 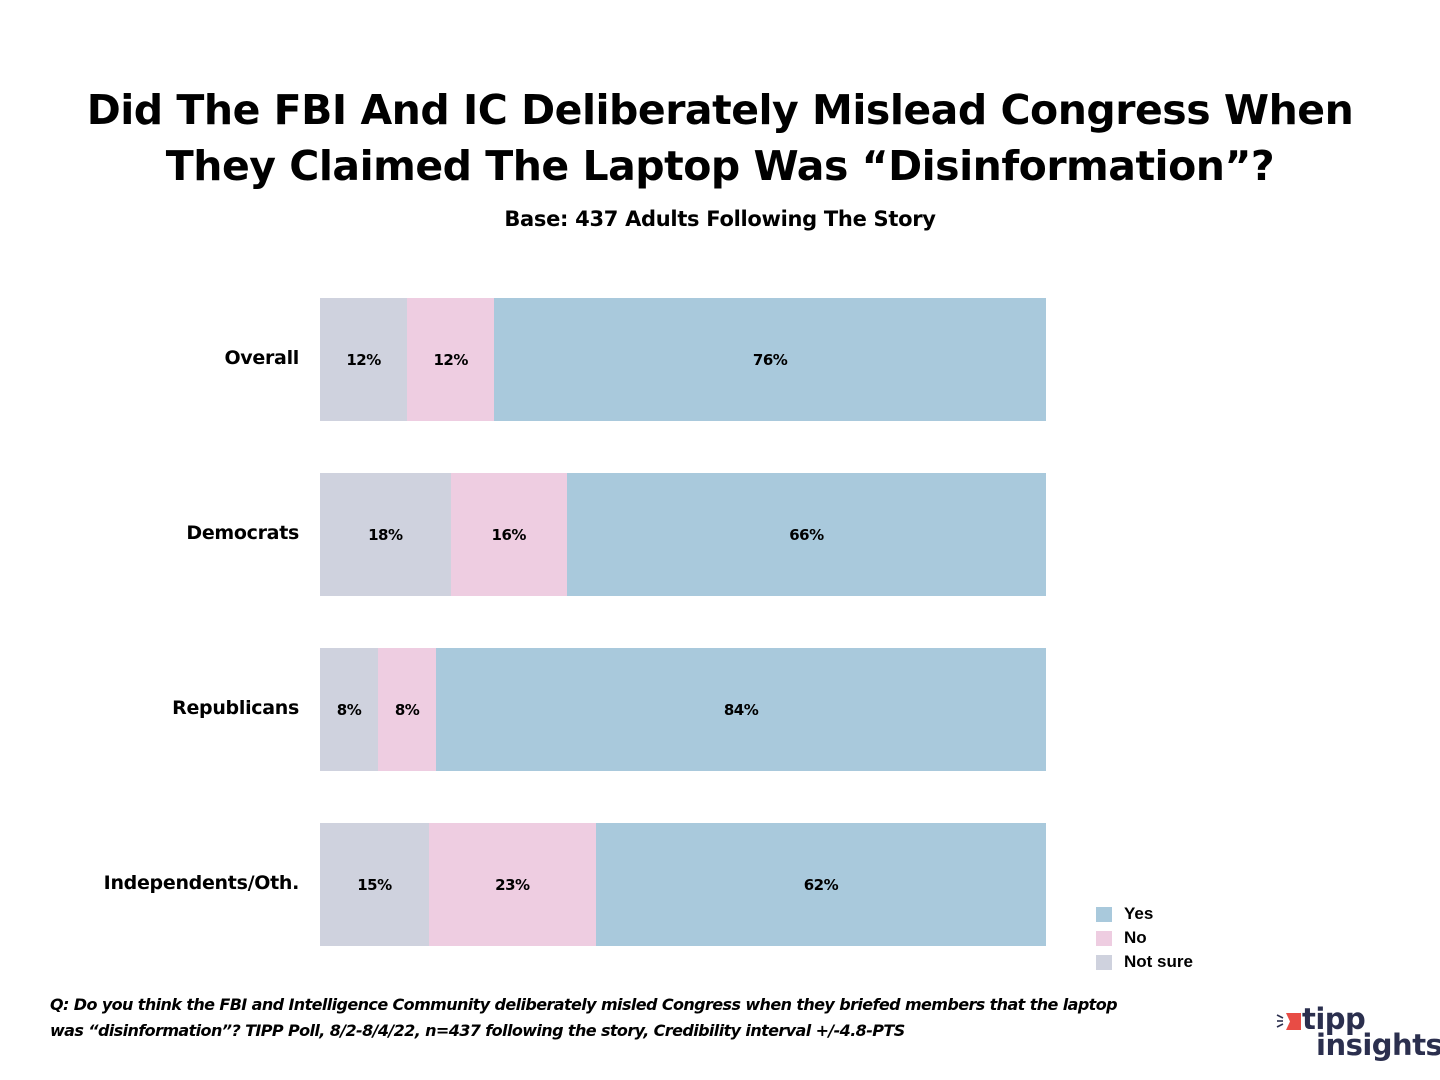 I want to click on segment-no: 16%, so click(x=508, y=534).